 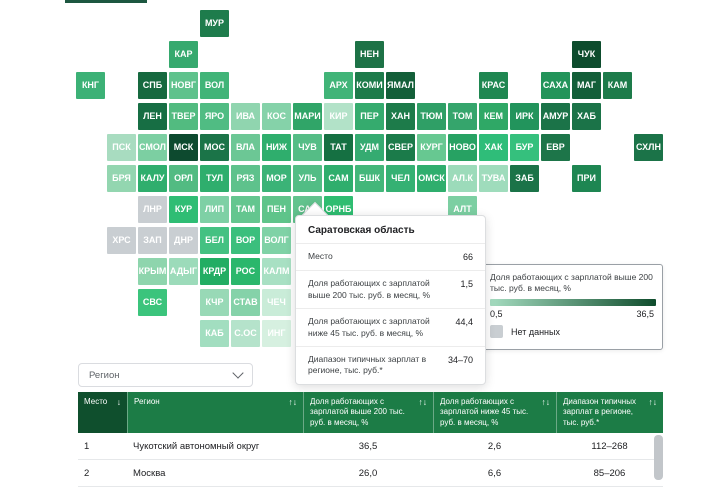 I want to click on map-tile-ЛИП: ЛИП, so click(x=214, y=209).